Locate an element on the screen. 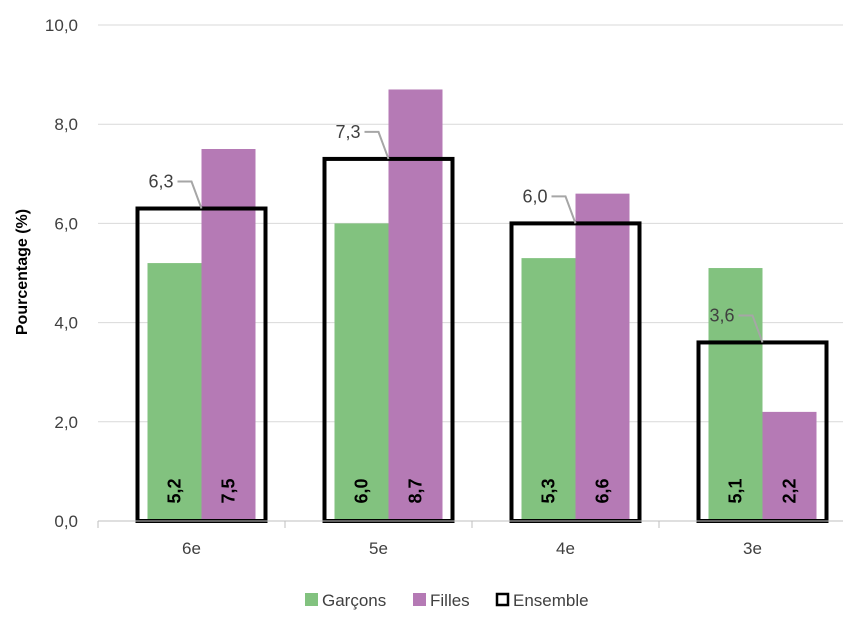 The width and height of the screenshot is (845, 617). data-label-filles: 6,6 is located at coordinates (603, 490).